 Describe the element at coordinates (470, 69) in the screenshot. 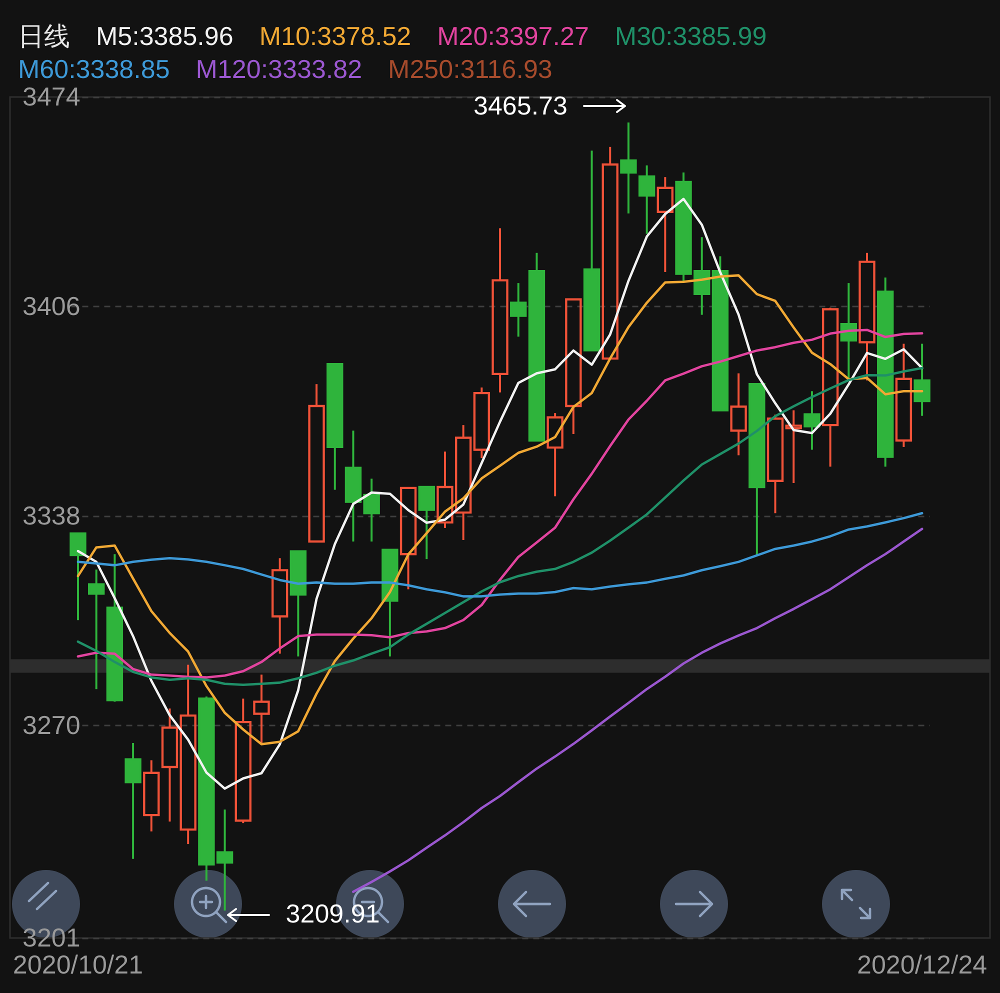

I see `legend-label: M250:3116.93` at that location.